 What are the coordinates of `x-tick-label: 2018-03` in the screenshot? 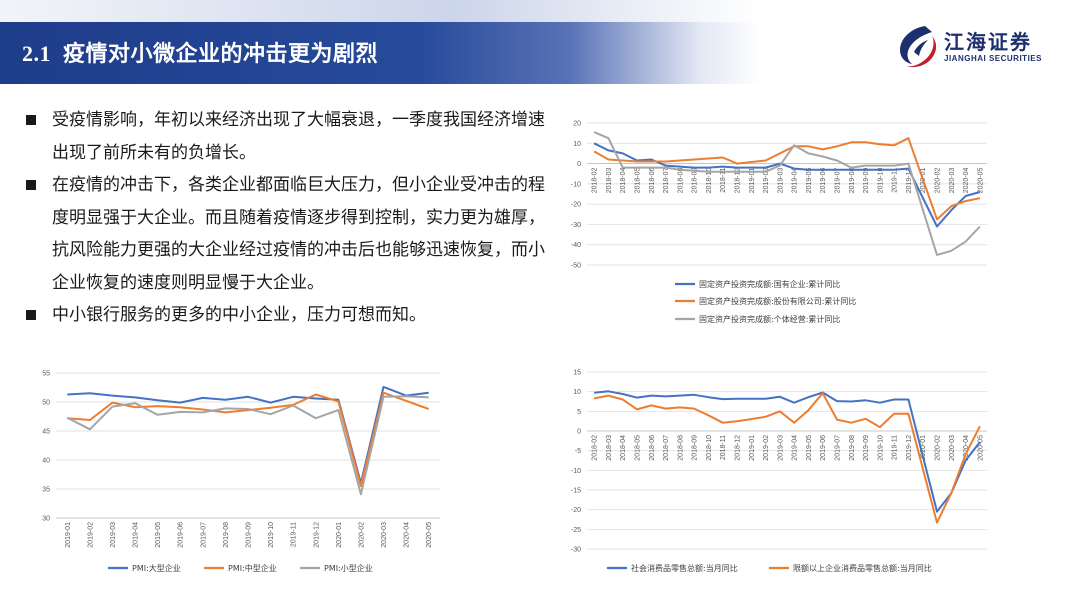 It's located at (609, 448).